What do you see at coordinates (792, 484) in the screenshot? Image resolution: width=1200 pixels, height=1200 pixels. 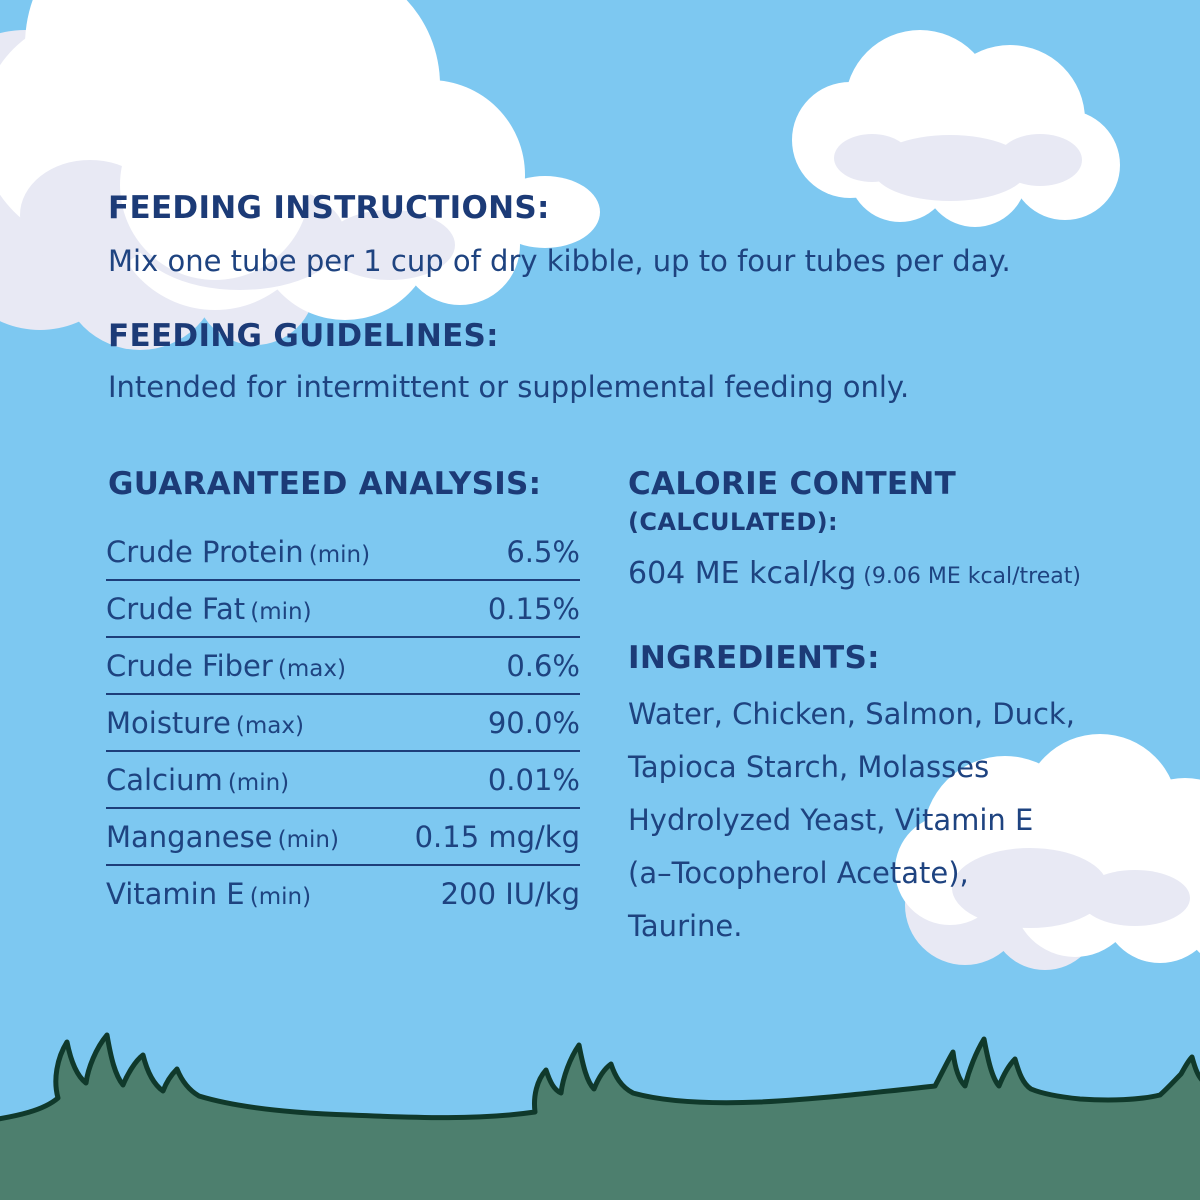 I see `calorie-content-heading: CALORIE CONTENT` at bounding box center [792, 484].